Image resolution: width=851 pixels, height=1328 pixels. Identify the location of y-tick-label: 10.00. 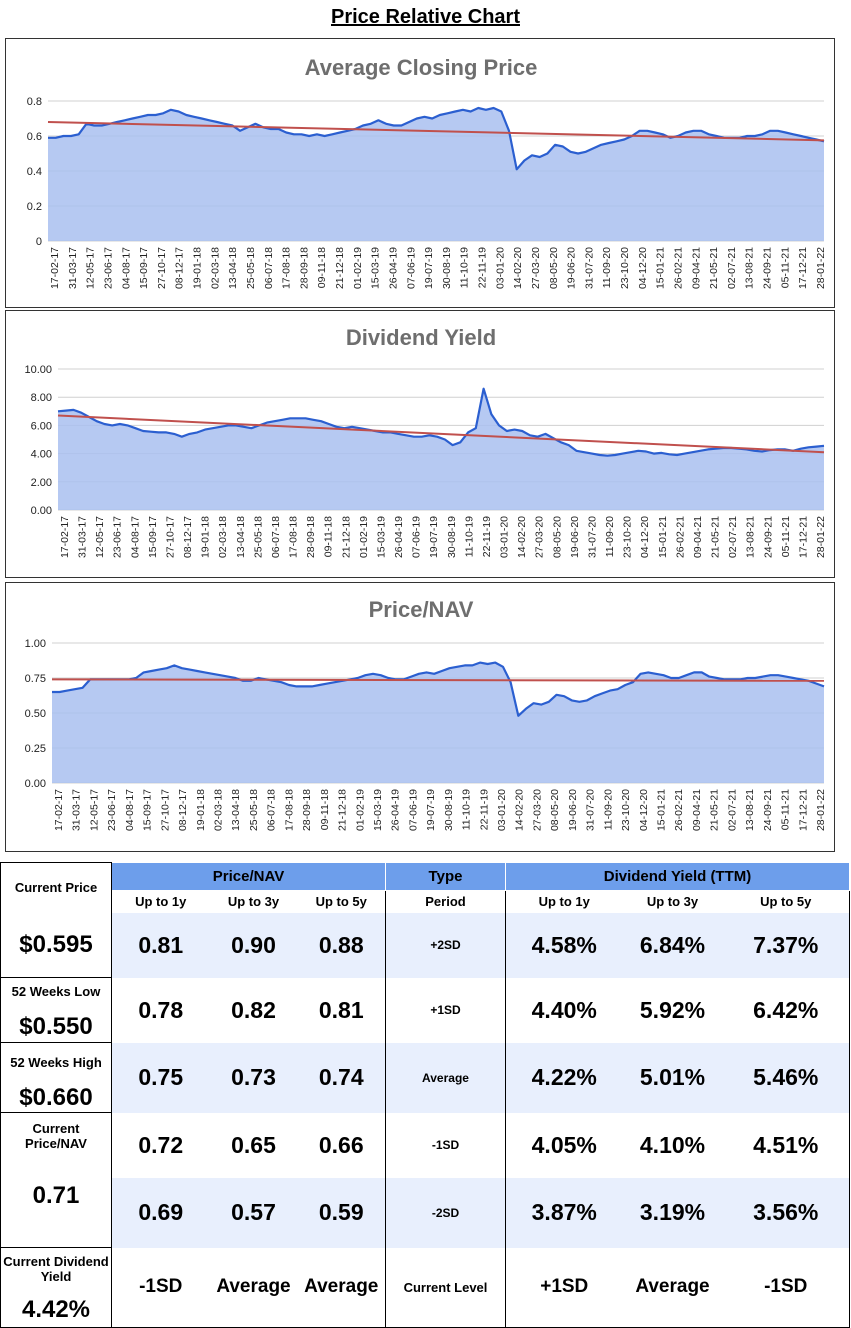
(38, 370).